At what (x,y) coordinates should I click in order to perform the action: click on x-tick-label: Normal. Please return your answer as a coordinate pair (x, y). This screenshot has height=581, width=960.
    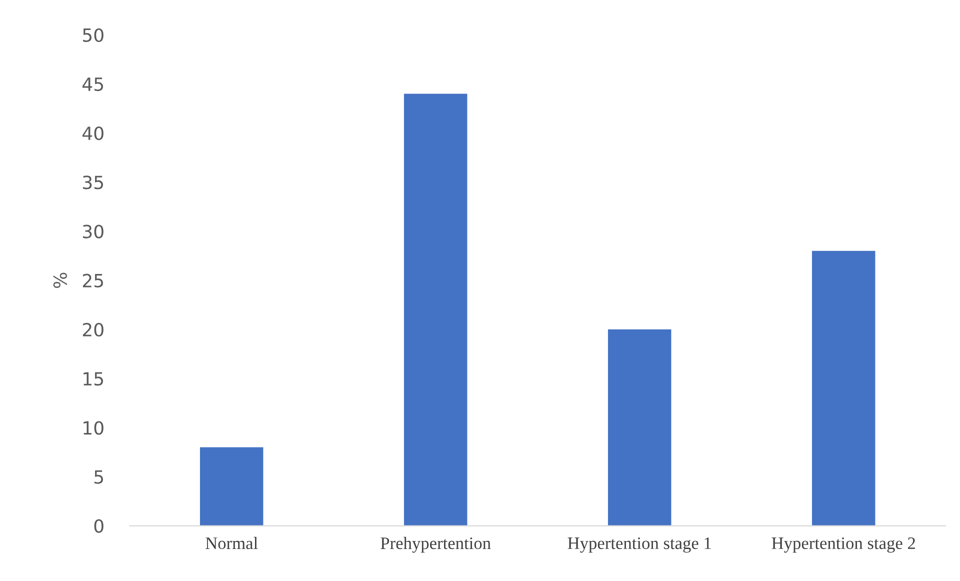
    Looking at the image, I should click on (232, 543).